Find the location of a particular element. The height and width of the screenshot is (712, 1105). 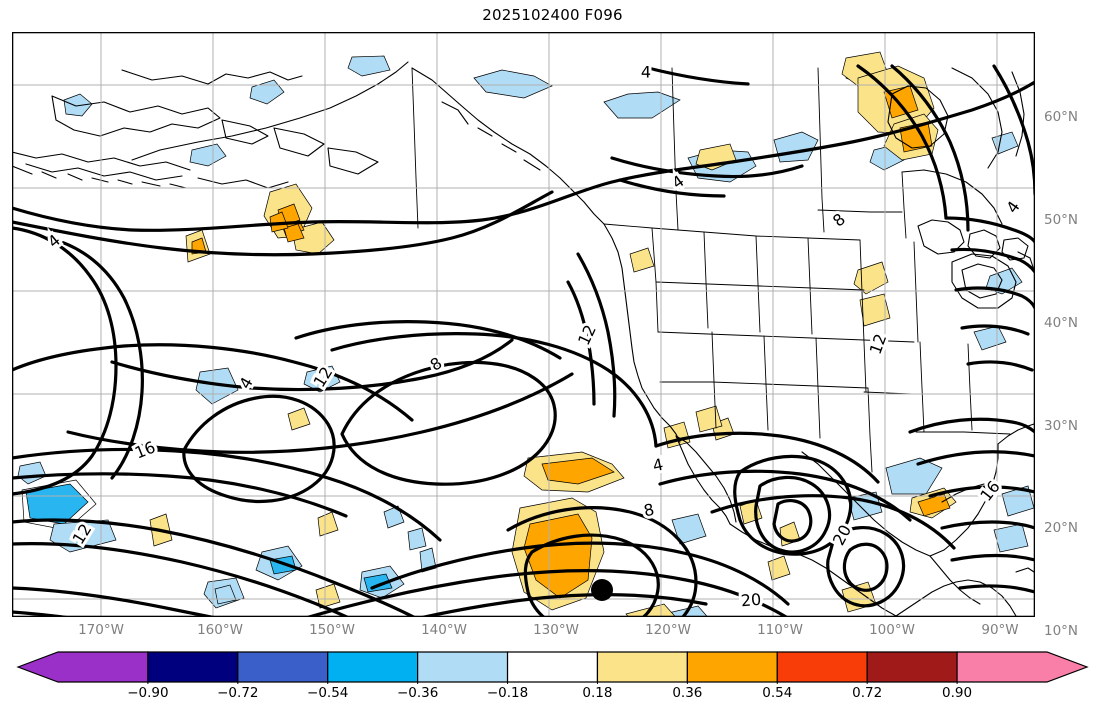

longitude-tick-label: 130°W is located at coordinates (556, 630).